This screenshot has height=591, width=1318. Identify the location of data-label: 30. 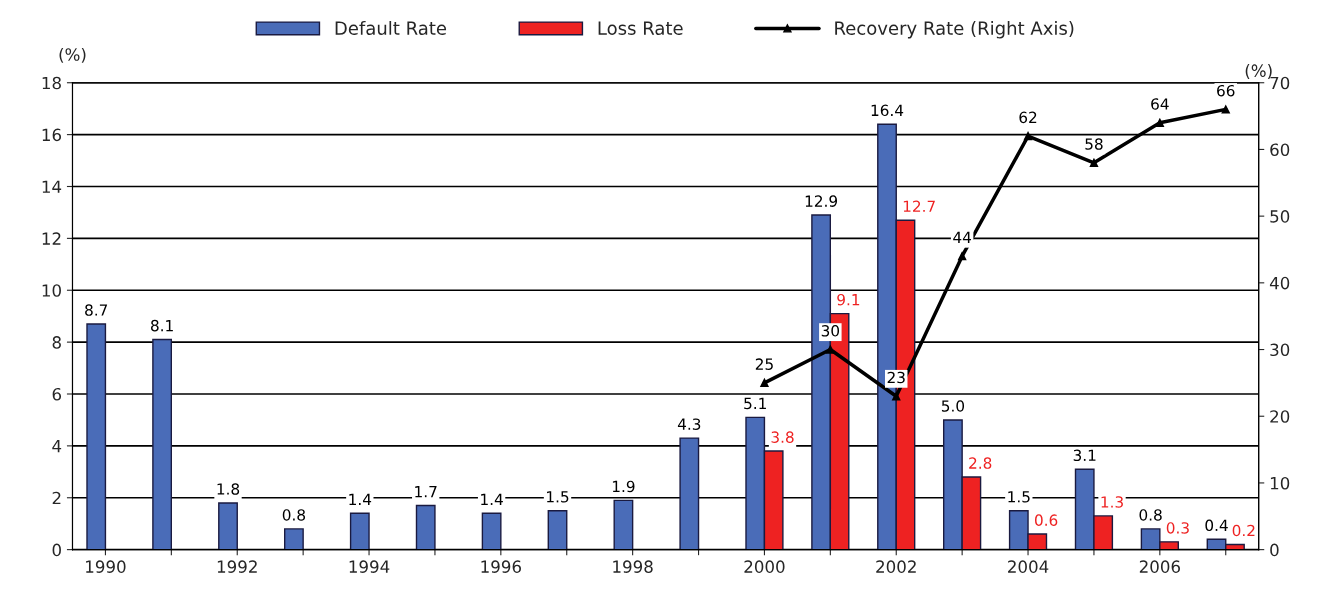
(830, 331).